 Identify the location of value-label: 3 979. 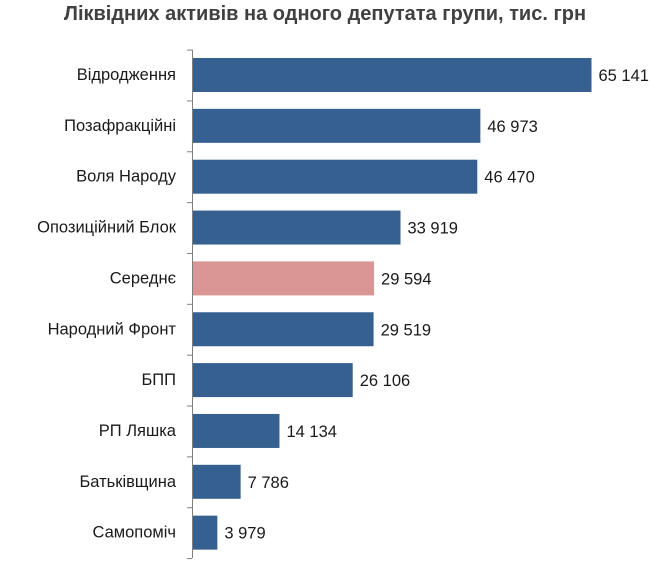
(244, 534).